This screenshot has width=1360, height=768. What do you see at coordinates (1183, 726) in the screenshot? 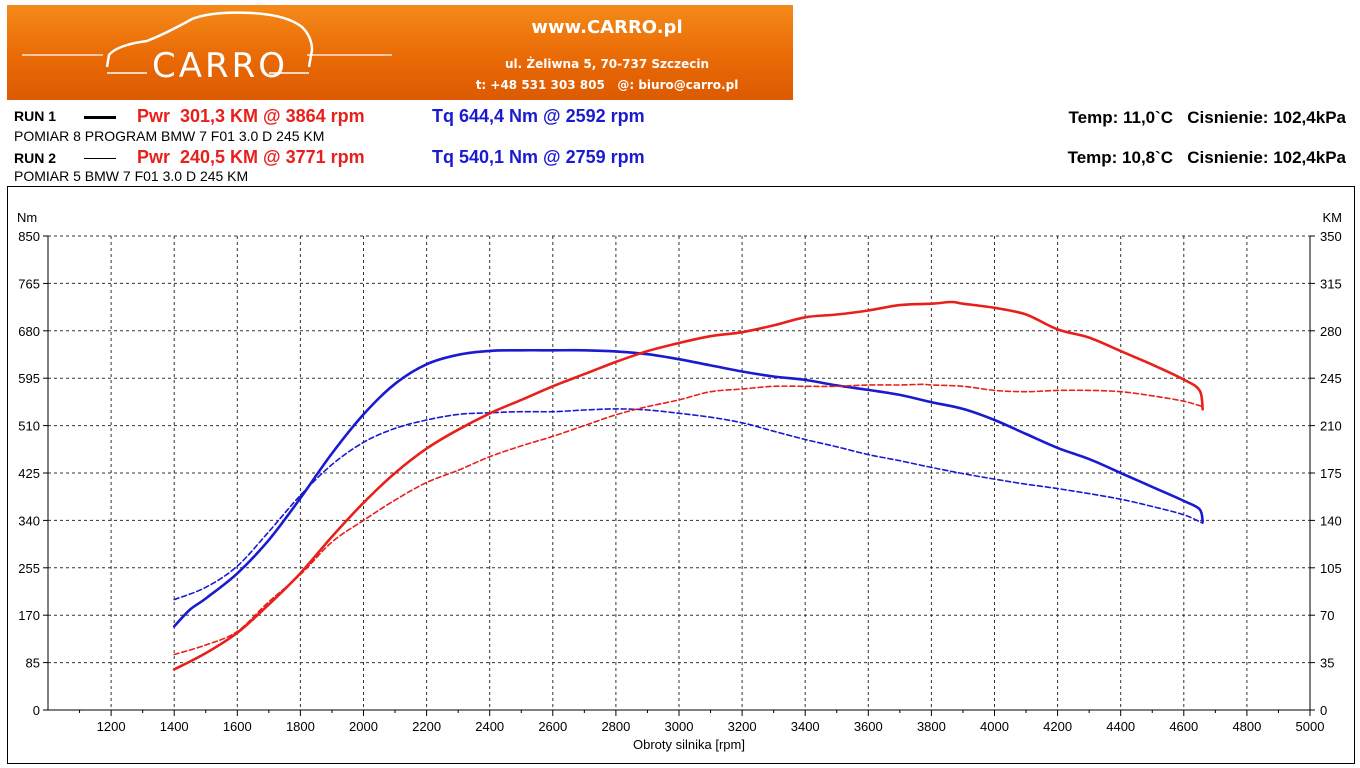
I see `x-tick-label: 4600` at bounding box center [1183, 726].